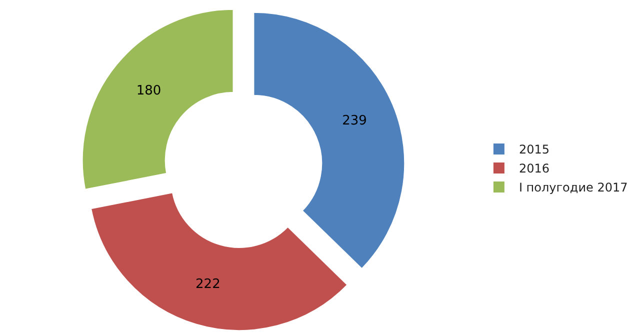  Describe the element at coordinates (534, 169) in the screenshot. I see `legend-label: 2016` at that location.